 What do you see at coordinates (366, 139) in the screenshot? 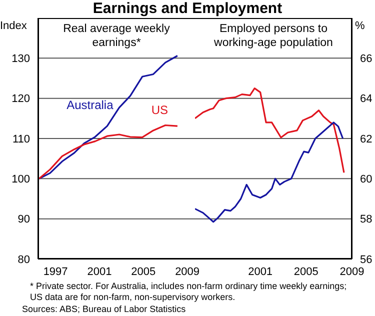
I see `y2-tick-label: 62` at bounding box center [366, 139].